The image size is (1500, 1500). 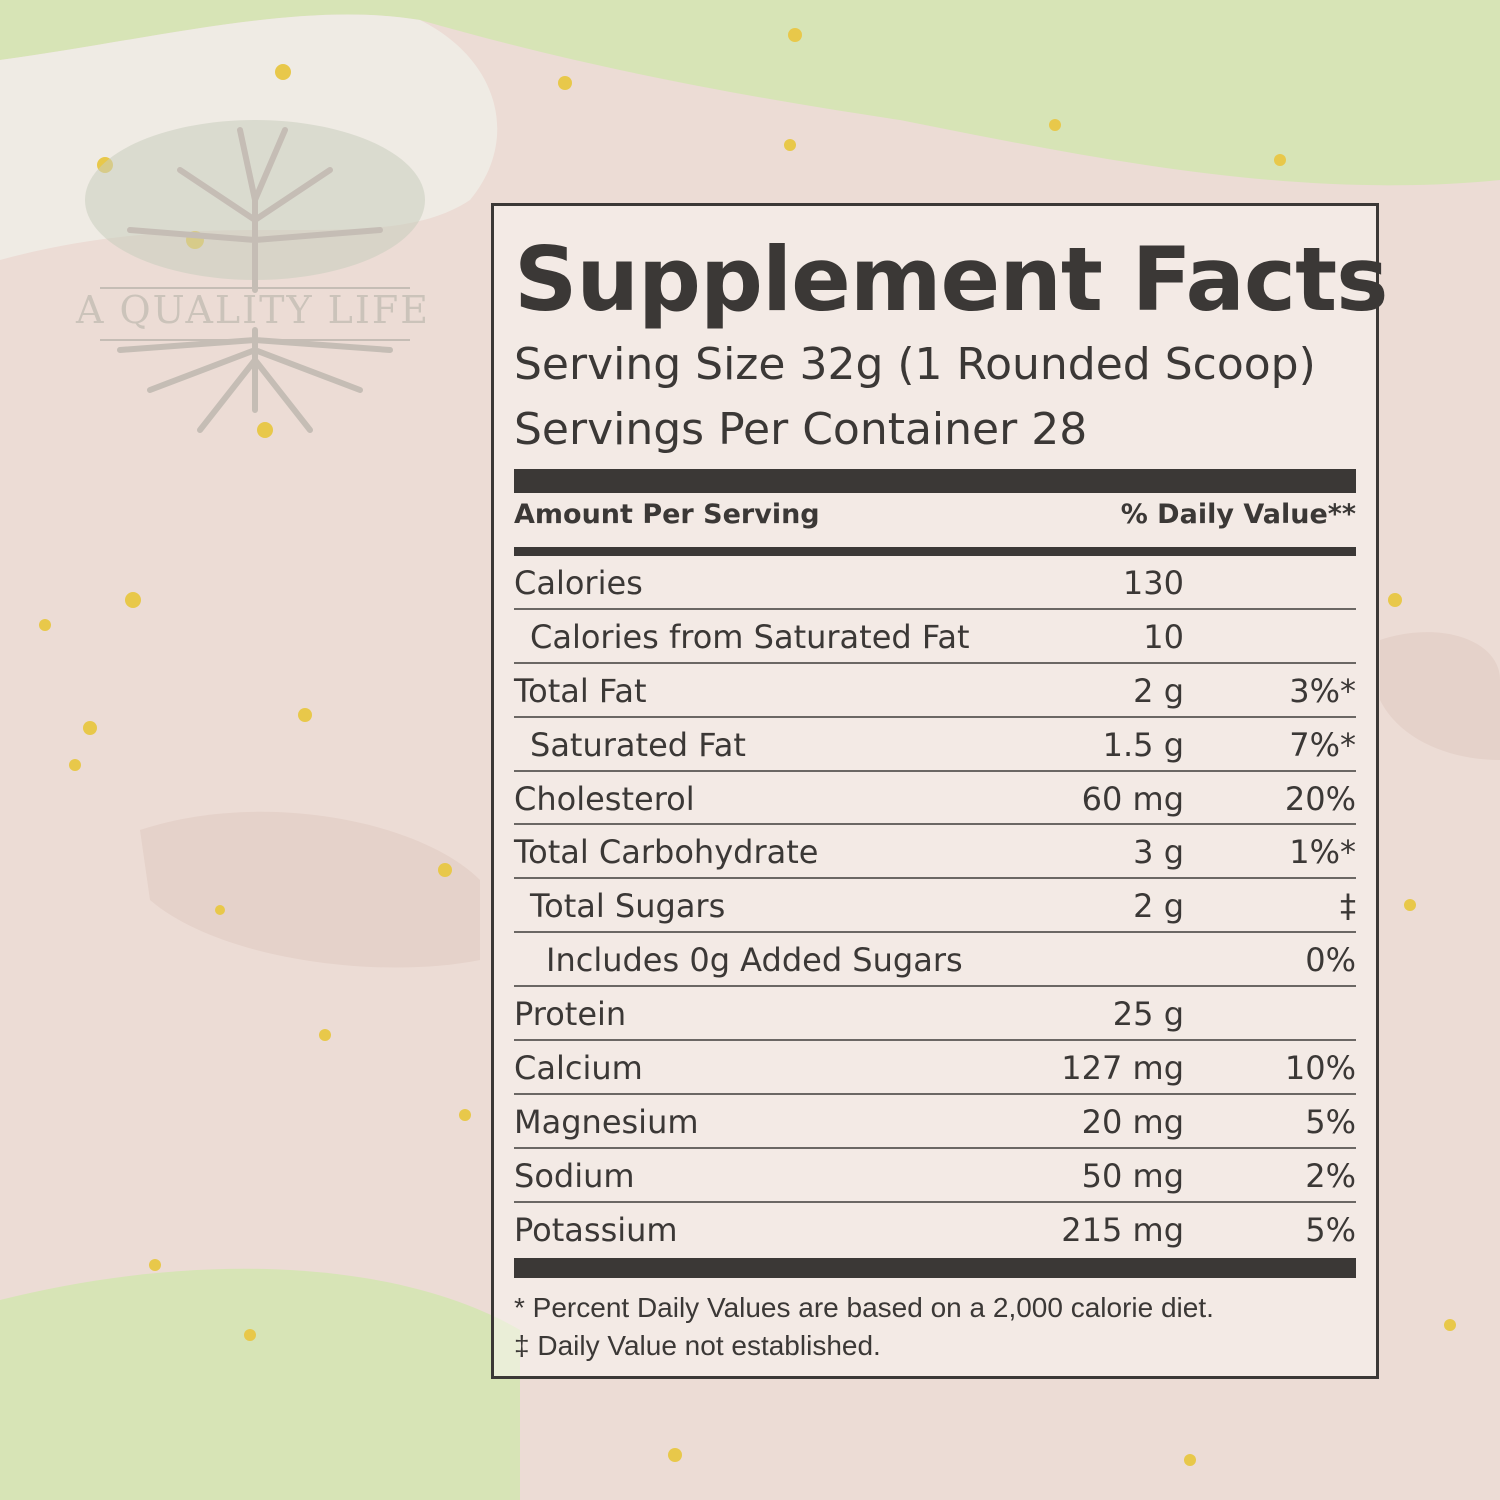 I want to click on nutrient-amount: 50 mg, so click(x=1132, y=1175).